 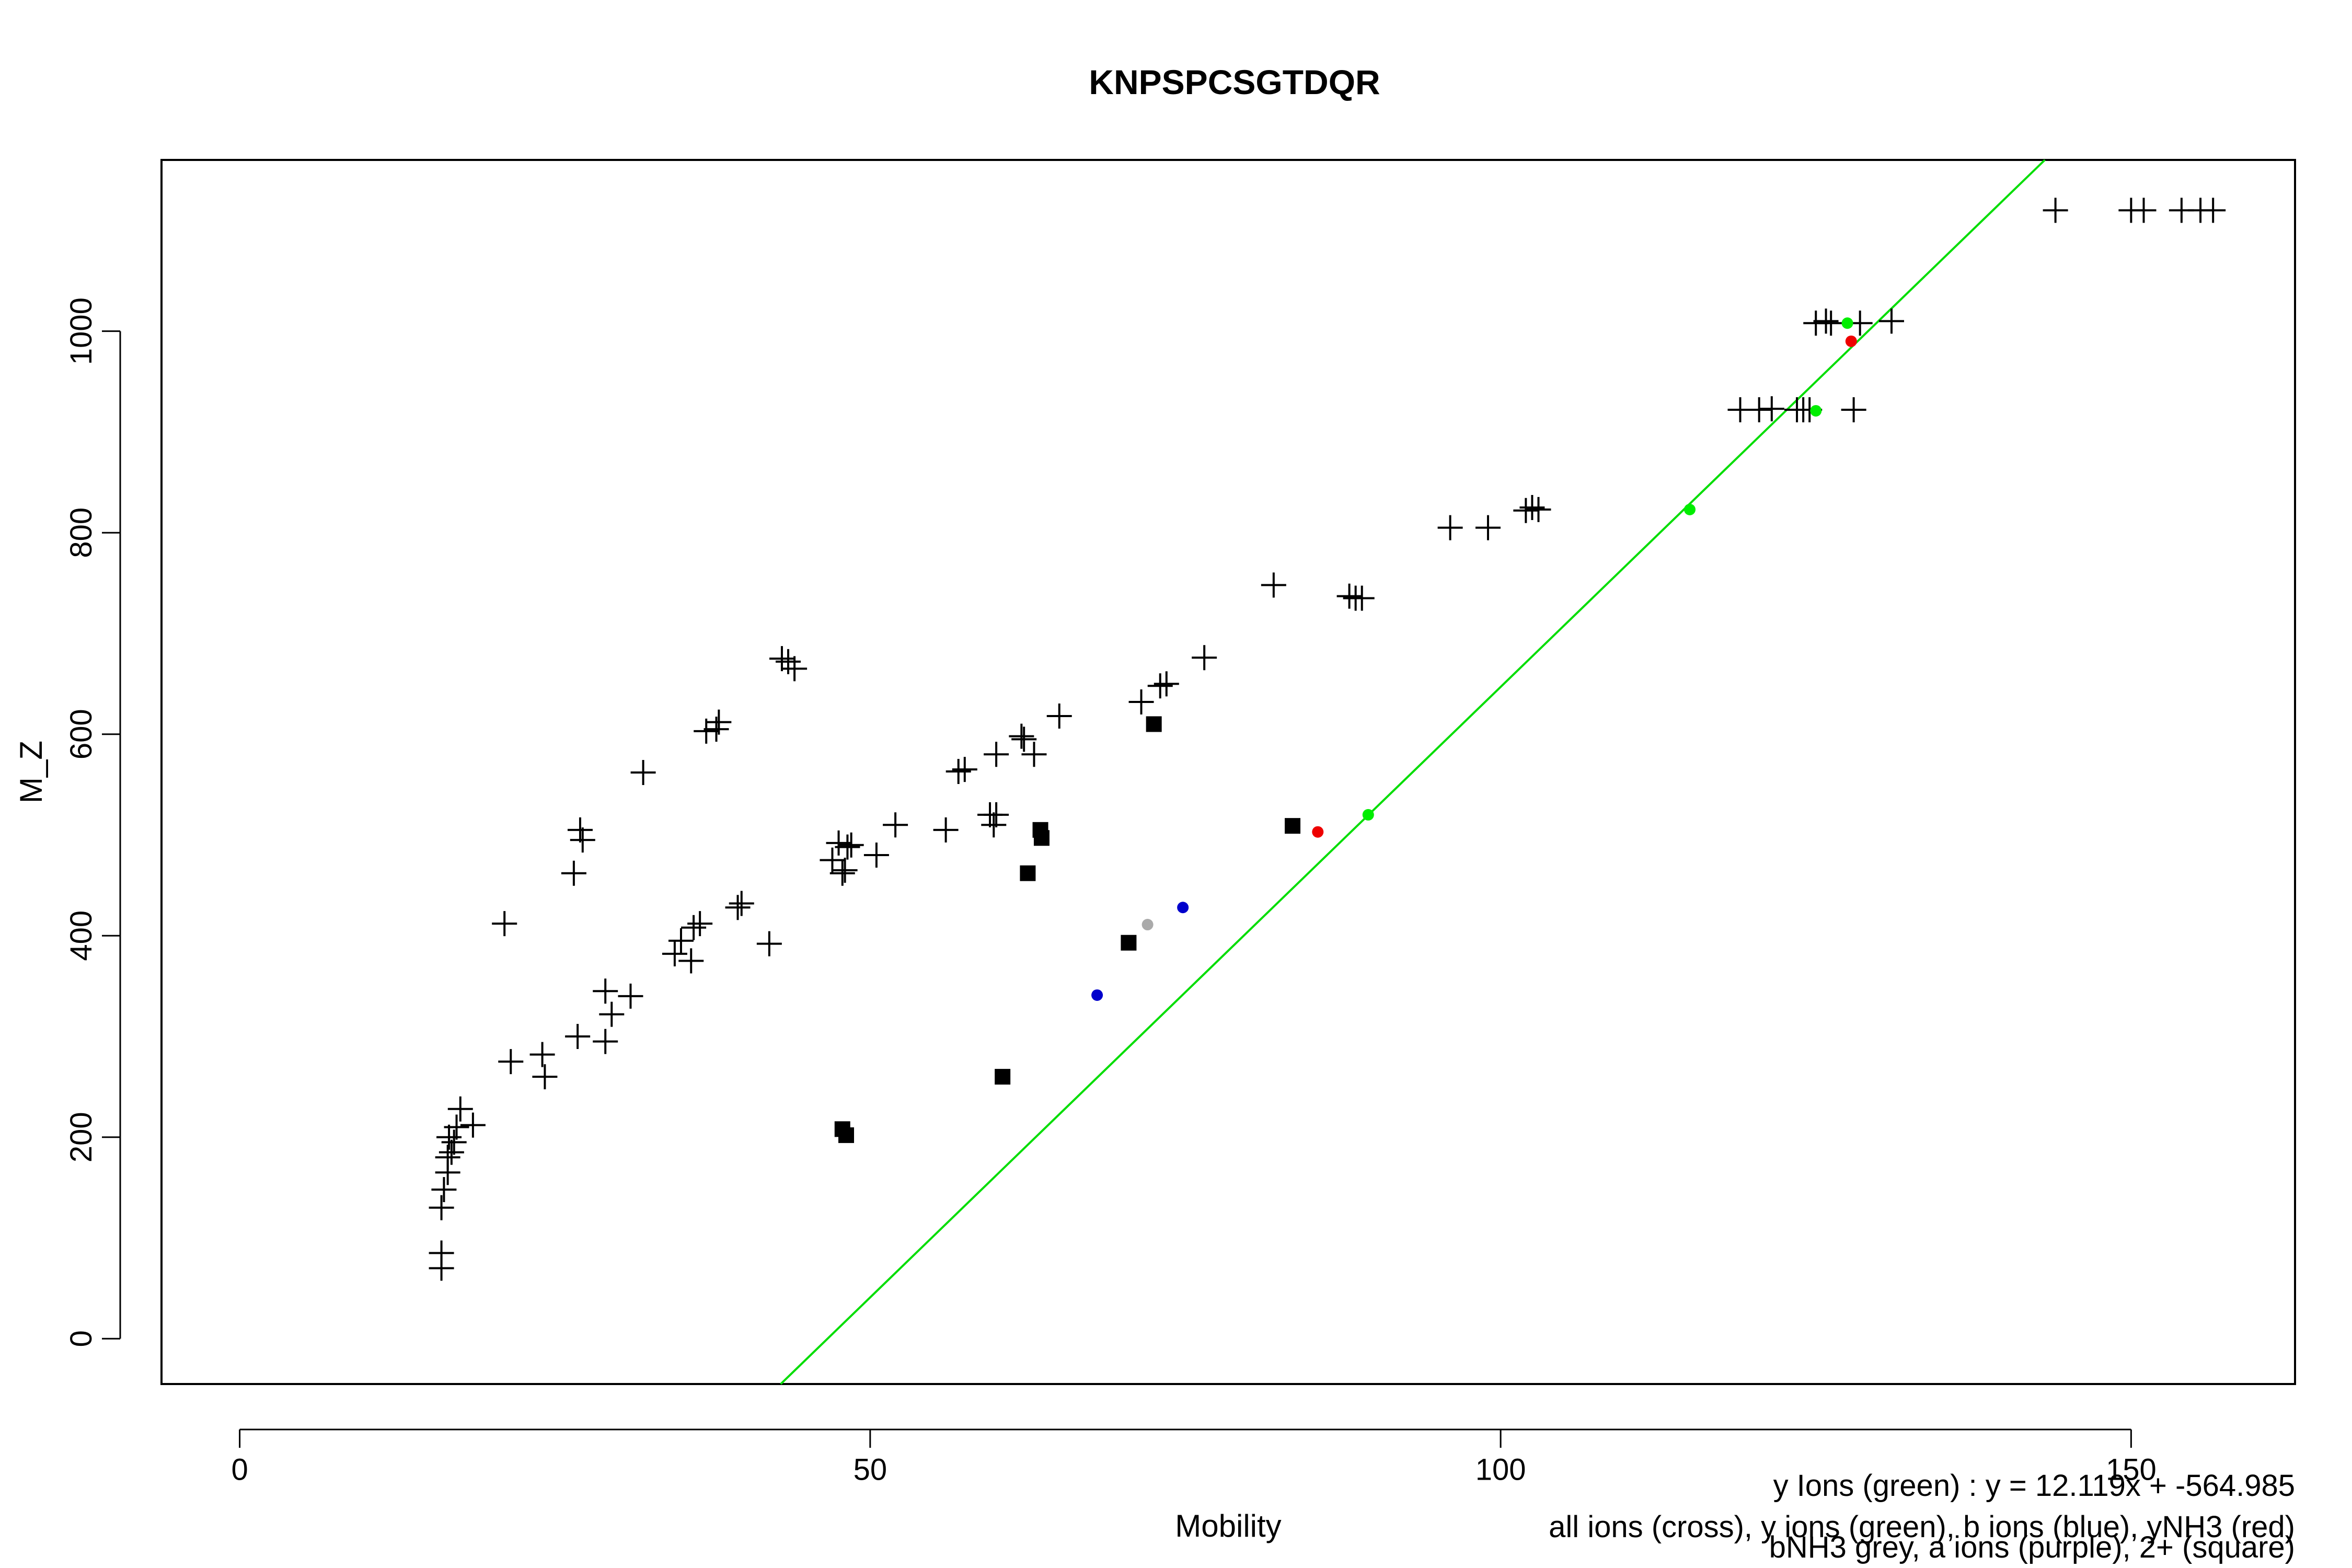 I want to click on y-tick-label: 800, so click(x=81, y=533).